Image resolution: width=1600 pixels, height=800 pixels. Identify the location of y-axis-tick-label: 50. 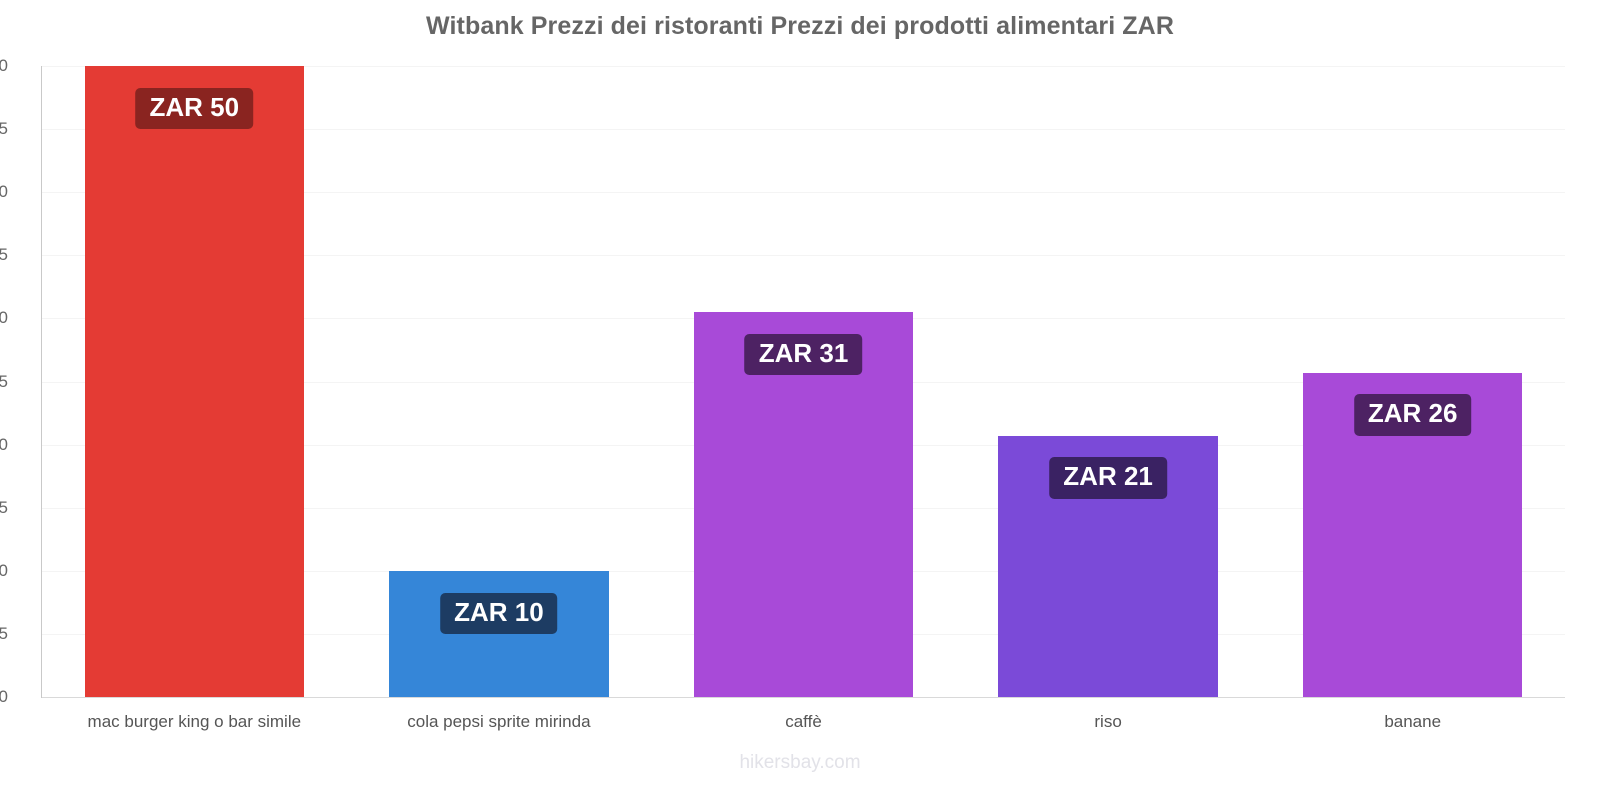
(4, 65).